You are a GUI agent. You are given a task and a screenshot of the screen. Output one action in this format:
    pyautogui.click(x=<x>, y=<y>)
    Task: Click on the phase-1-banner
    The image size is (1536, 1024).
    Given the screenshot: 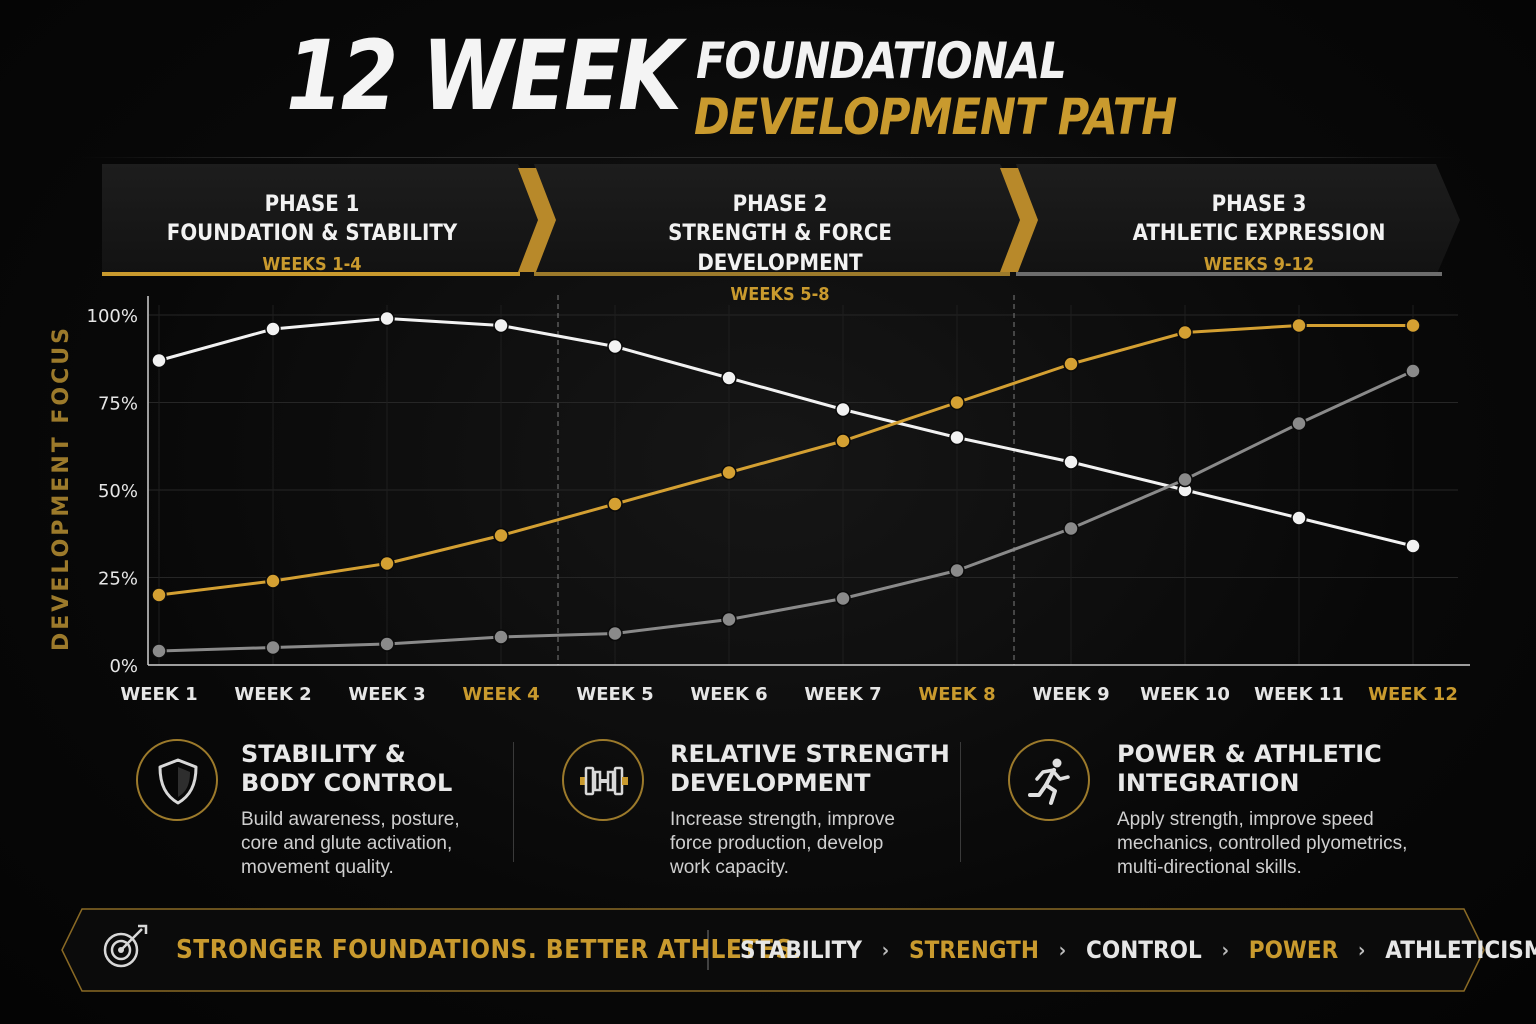 What is the action you would take?
    pyautogui.click(x=327, y=220)
    